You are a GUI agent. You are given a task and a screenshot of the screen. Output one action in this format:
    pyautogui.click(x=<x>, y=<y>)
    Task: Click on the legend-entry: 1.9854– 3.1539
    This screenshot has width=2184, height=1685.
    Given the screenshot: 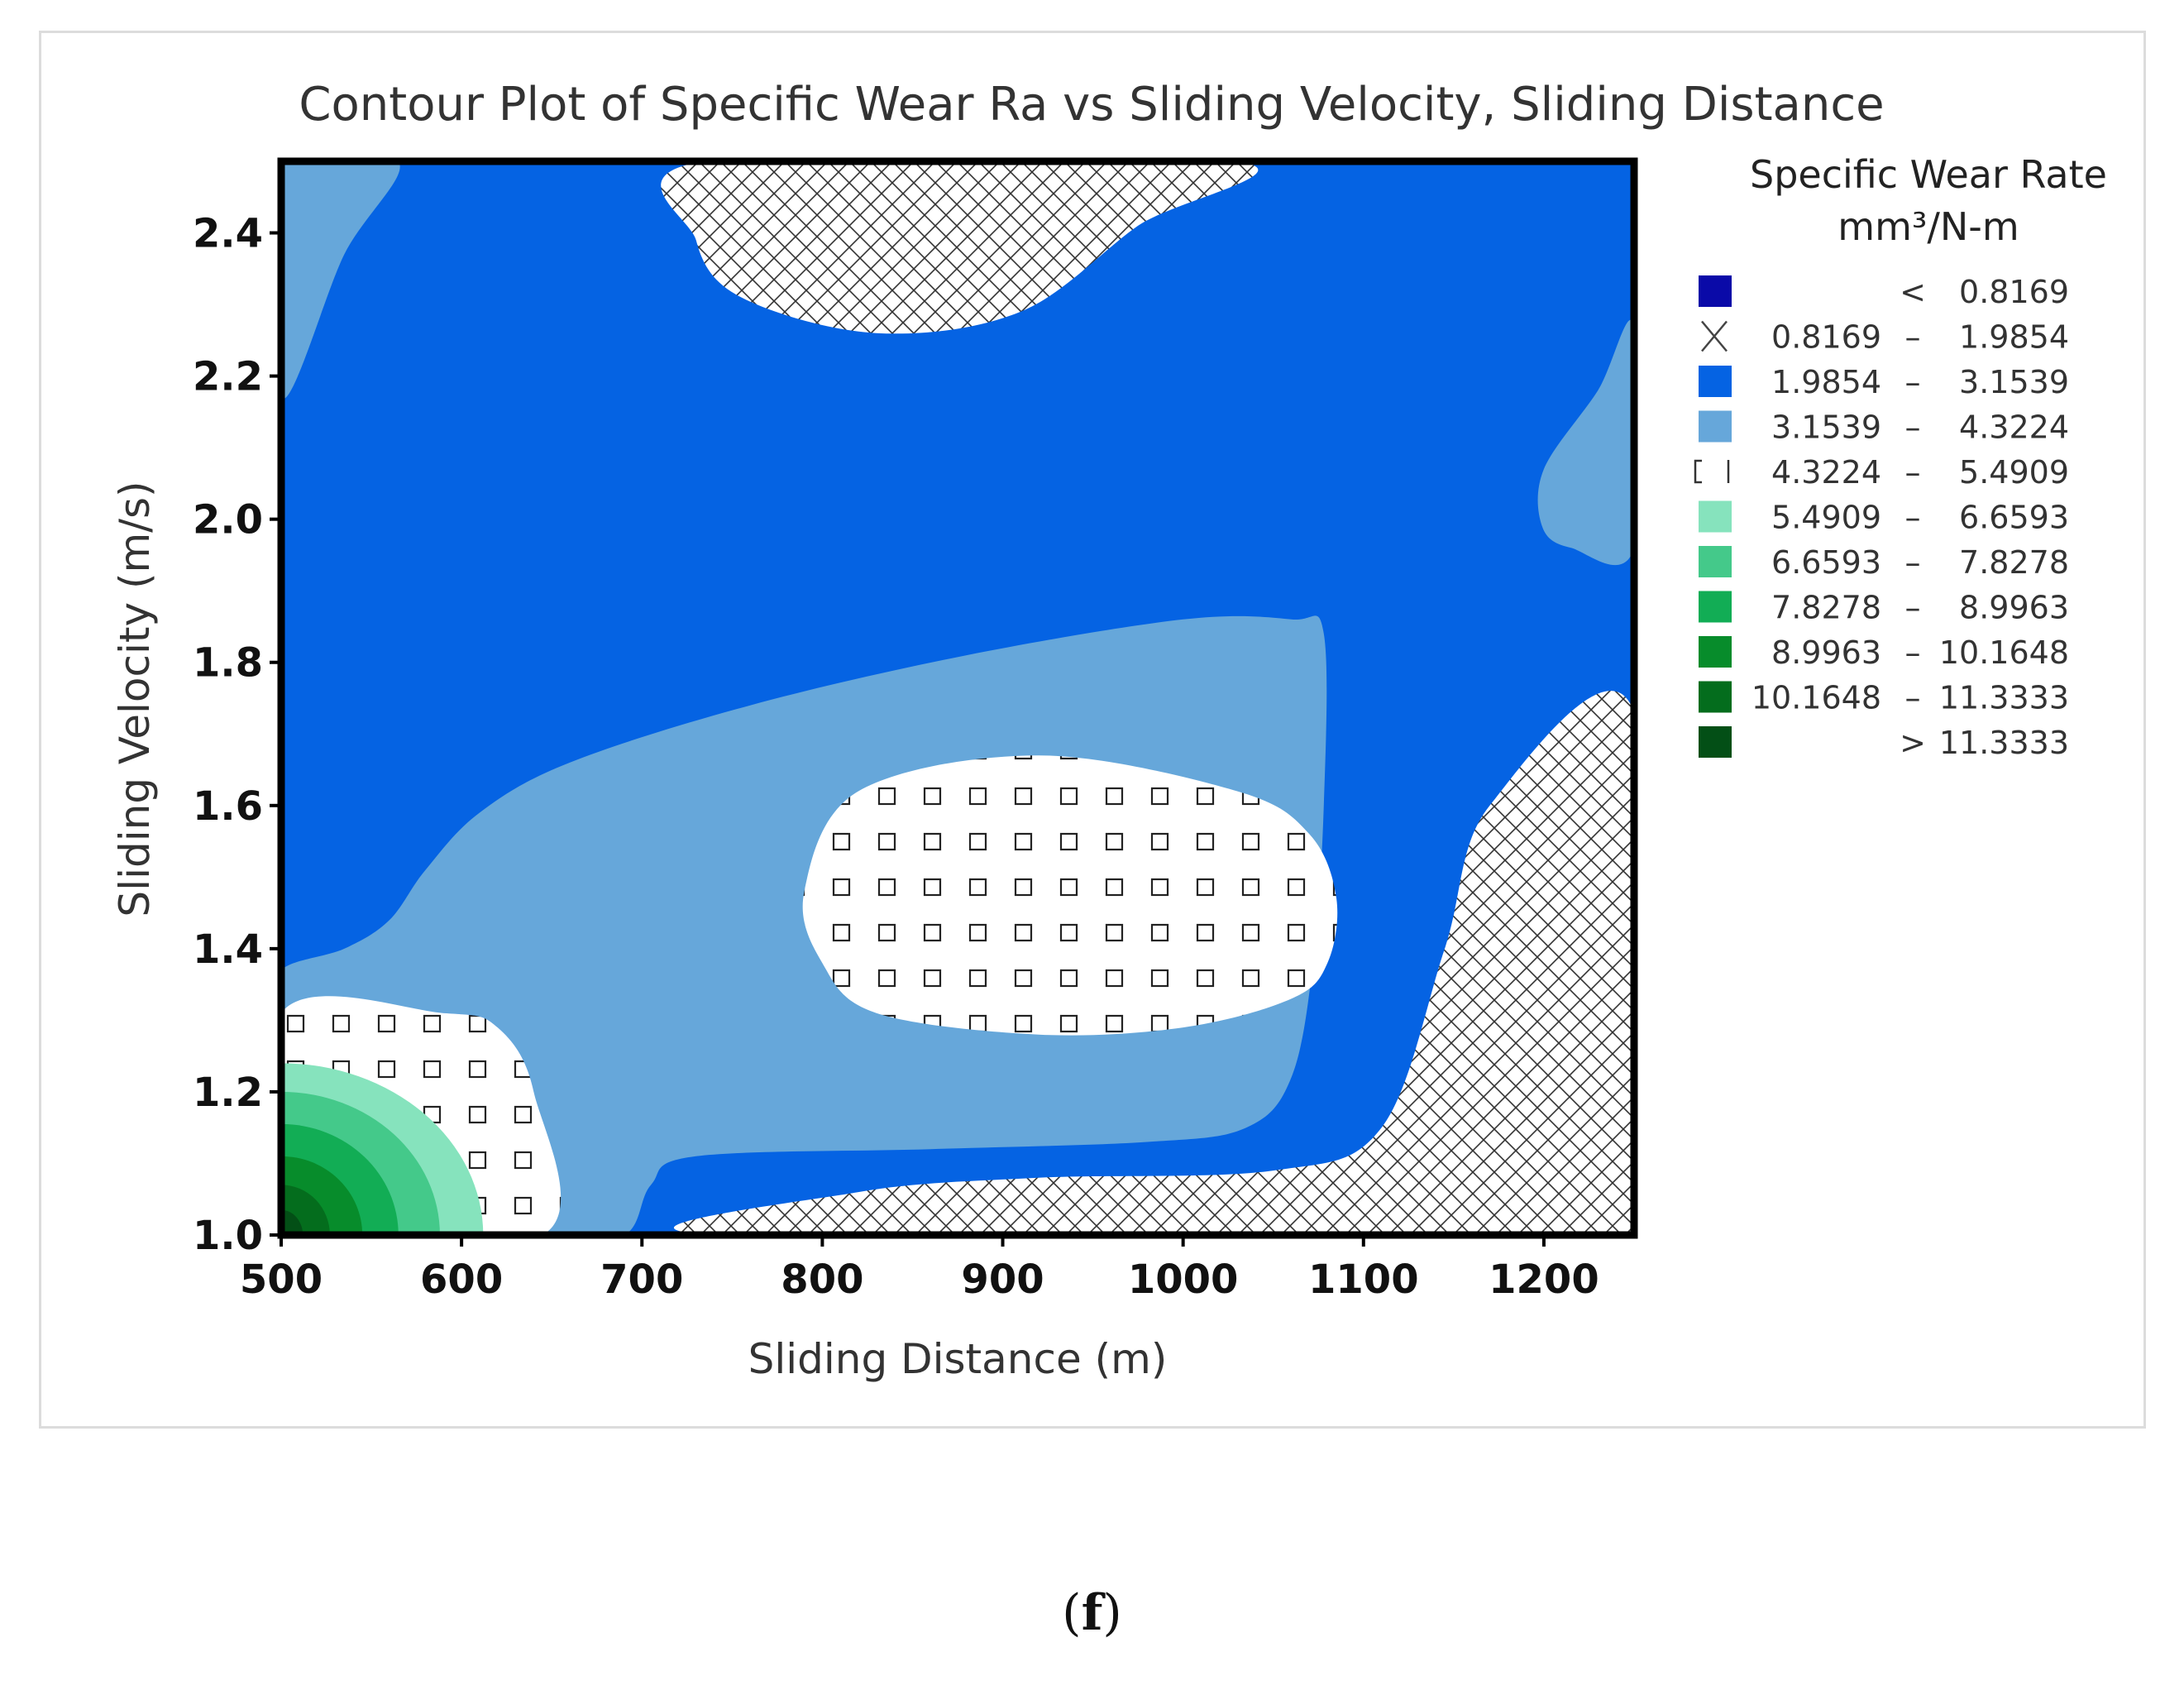 What is the action you would take?
    pyautogui.click(x=1884, y=382)
    